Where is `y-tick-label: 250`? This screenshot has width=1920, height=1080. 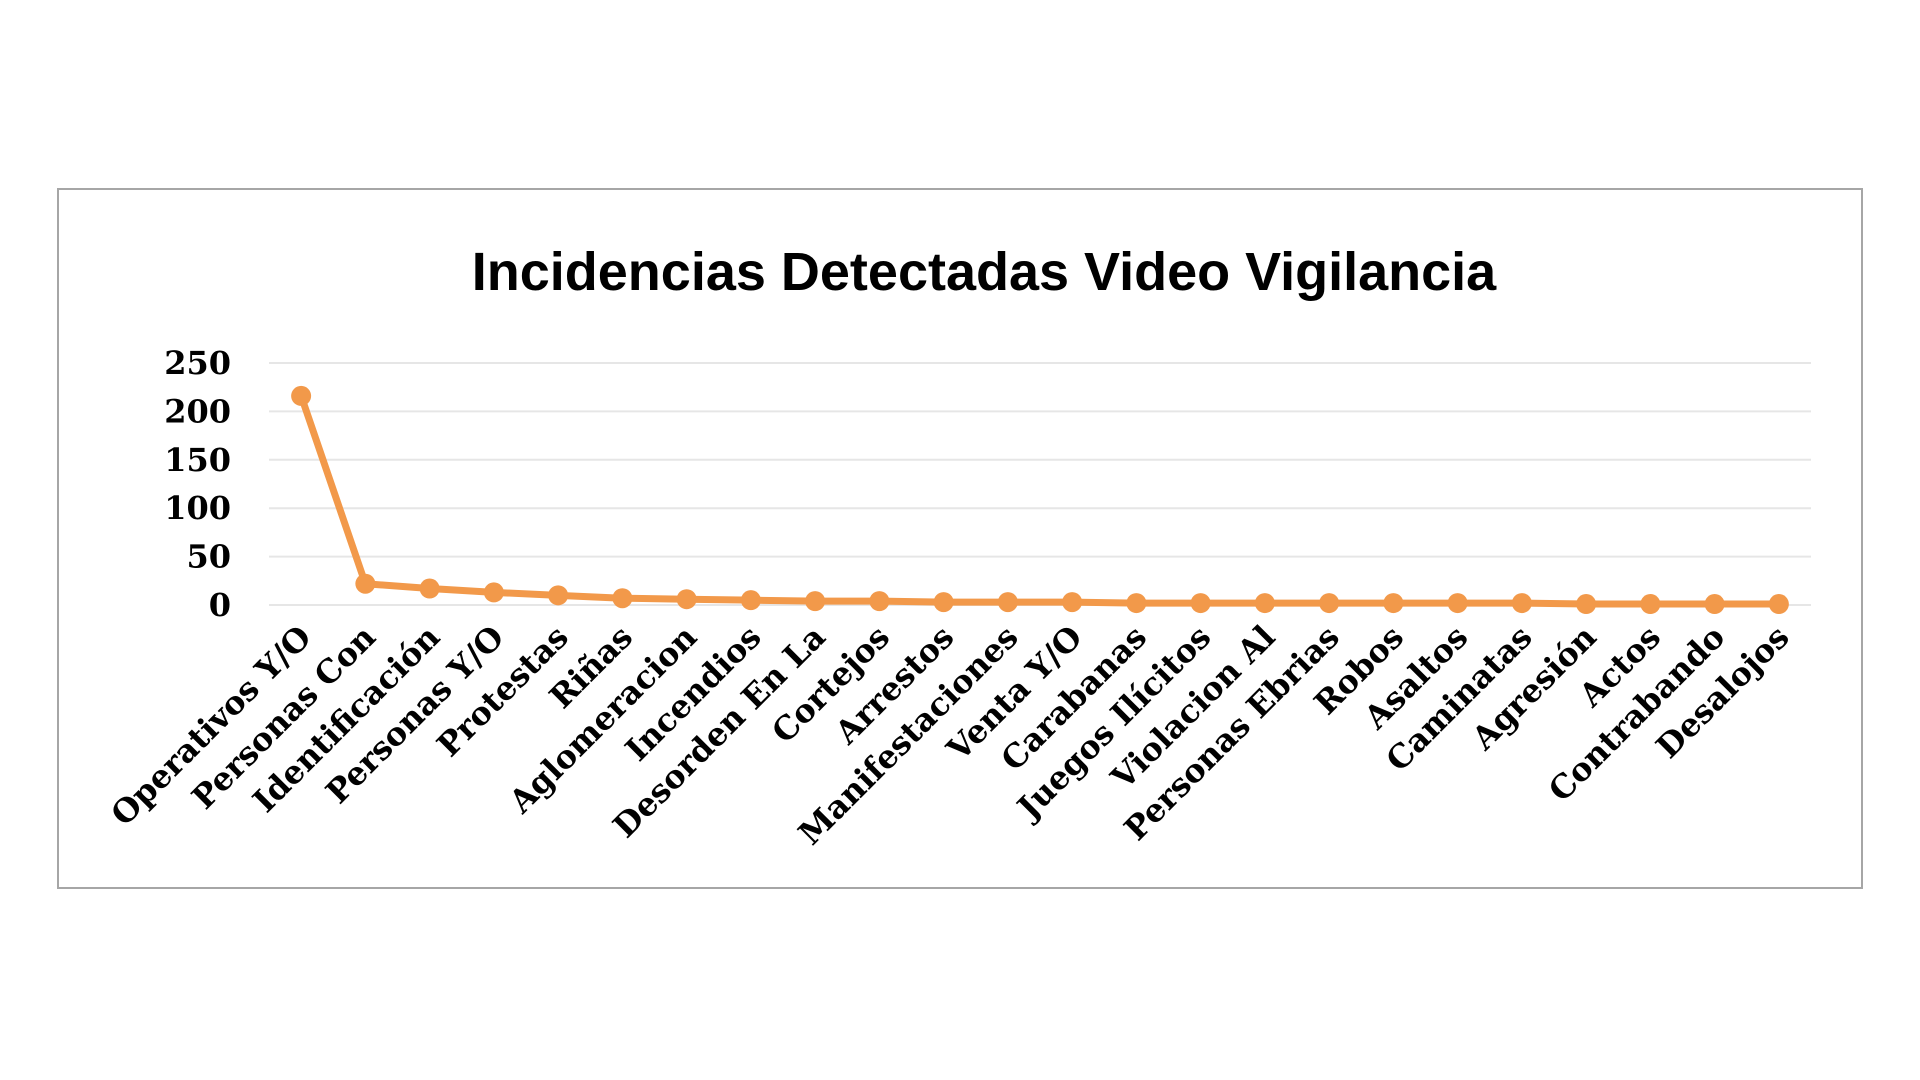 y-tick-label: 250 is located at coordinates (197, 363).